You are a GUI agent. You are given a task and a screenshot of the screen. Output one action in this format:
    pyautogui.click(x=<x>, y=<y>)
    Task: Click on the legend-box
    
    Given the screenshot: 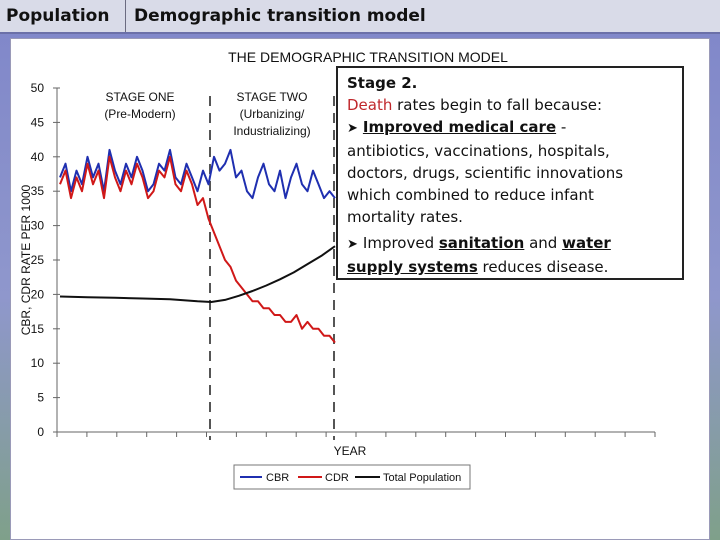 What is the action you would take?
    pyautogui.click(x=352, y=477)
    